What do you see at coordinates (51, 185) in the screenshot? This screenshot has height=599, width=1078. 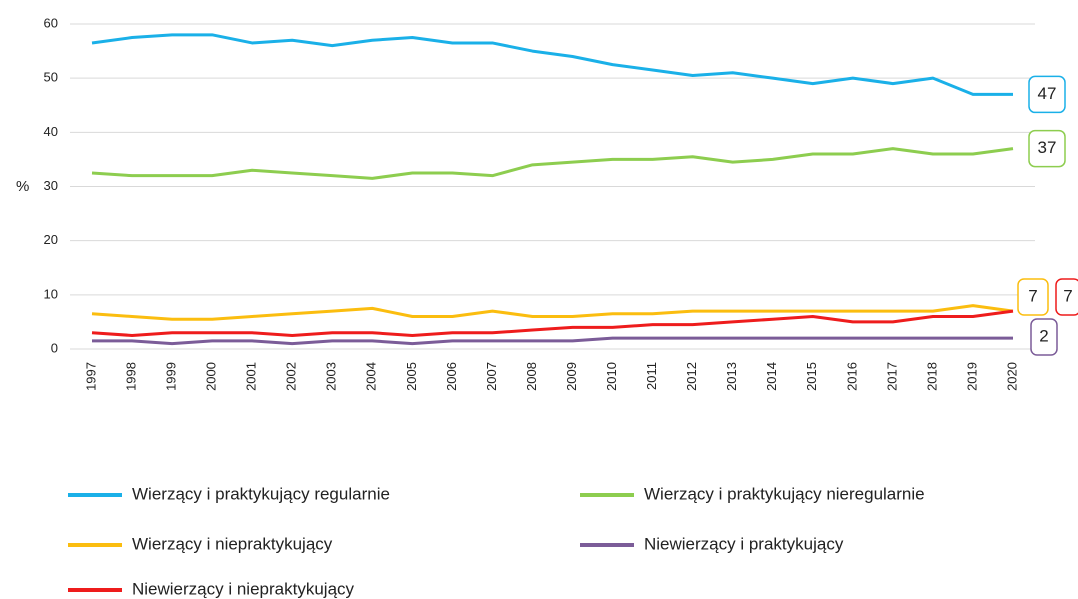 I see `y-tick-label: 30` at bounding box center [51, 185].